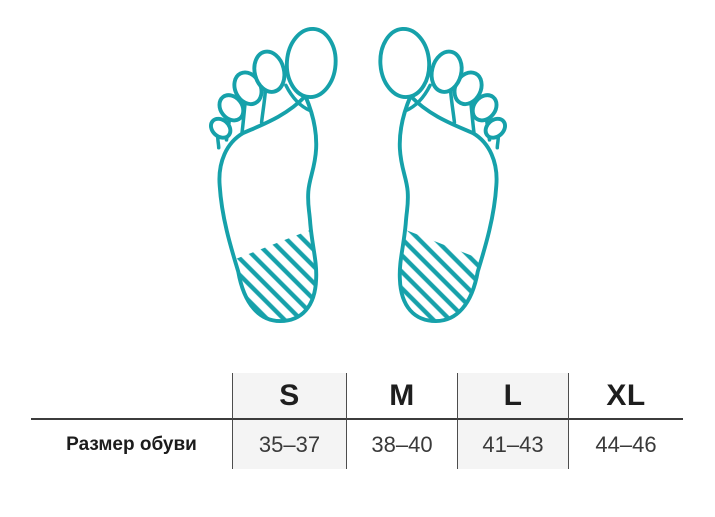  What do you see at coordinates (289, 396) in the screenshot?
I see `size-header-s: S` at bounding box center [289, 396].